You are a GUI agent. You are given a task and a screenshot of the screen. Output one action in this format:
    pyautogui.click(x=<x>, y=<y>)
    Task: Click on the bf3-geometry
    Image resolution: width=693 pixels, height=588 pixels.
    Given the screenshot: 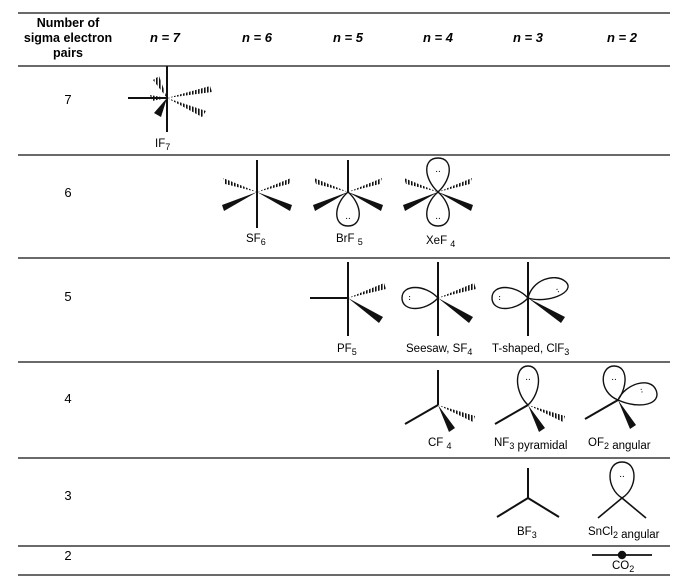 What is the action you would take?
    pyautogui.click(x=528, y=493)
    